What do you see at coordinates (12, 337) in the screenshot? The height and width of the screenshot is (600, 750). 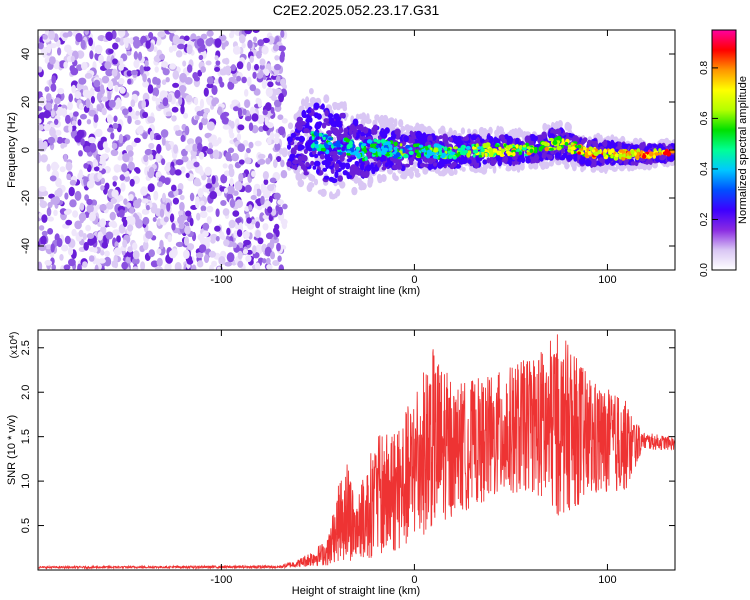 I see `snr-y-multiplier-exp: 4` at bounding box center [12, 337].